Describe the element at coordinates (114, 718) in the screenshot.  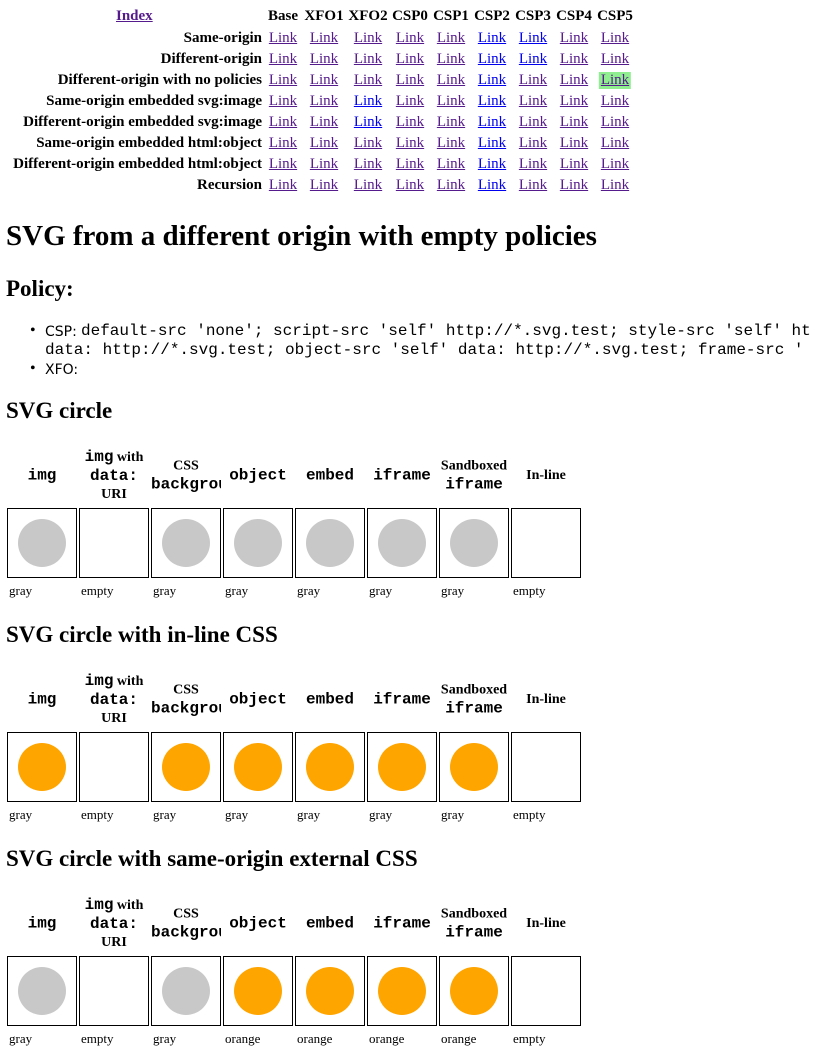
I see `header-text: URI` at that location.